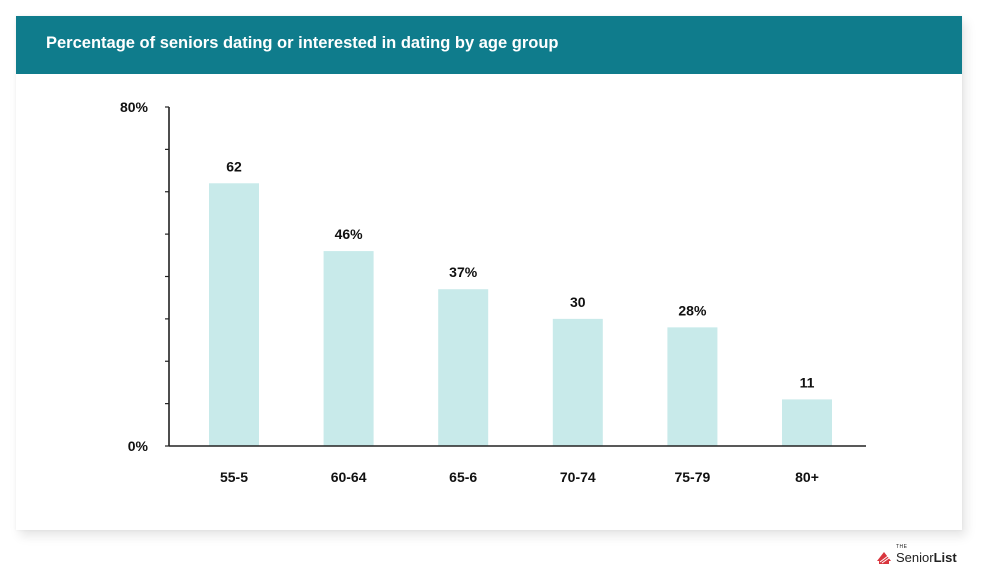 The image size is (994, 570). I want to click on x-category-label: 65-6, so click(463, 477).